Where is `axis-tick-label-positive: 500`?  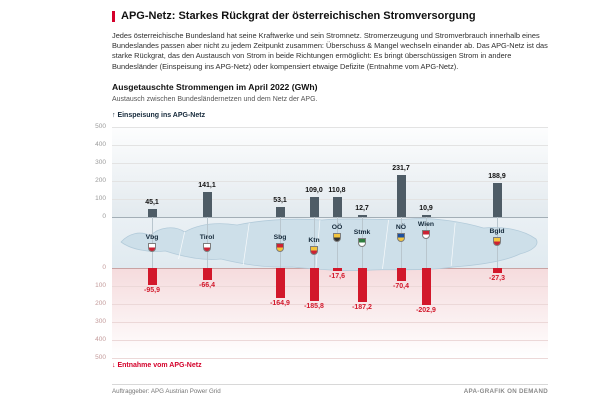
axis-tick-label-positive: 500 is located at coordinates (100, 126).